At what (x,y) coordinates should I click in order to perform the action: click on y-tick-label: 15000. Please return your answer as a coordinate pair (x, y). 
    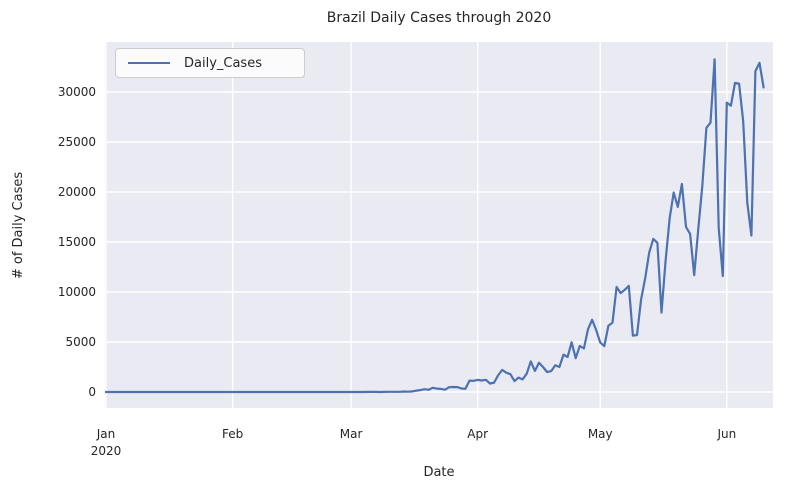
    Looking at the image, I should click on (76, 242).